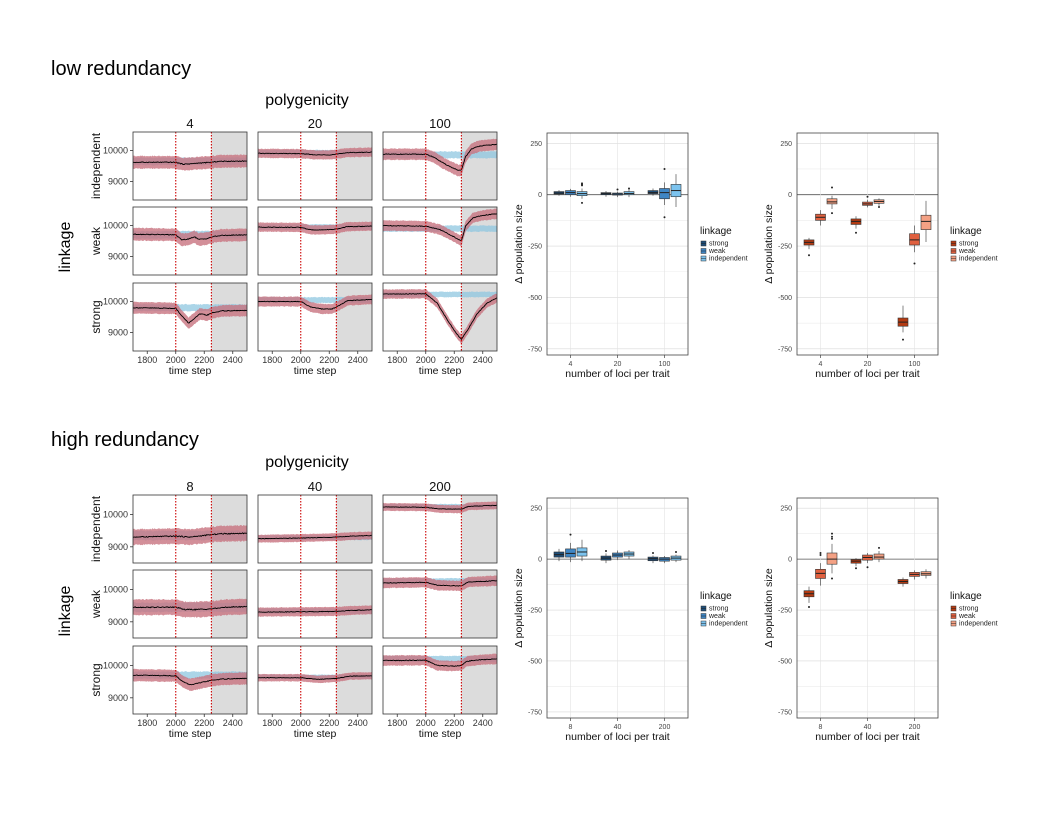 The height and width of the screenshot is (816, 1056). I want to click on y-tick-label: 10000, so click(115, 589).